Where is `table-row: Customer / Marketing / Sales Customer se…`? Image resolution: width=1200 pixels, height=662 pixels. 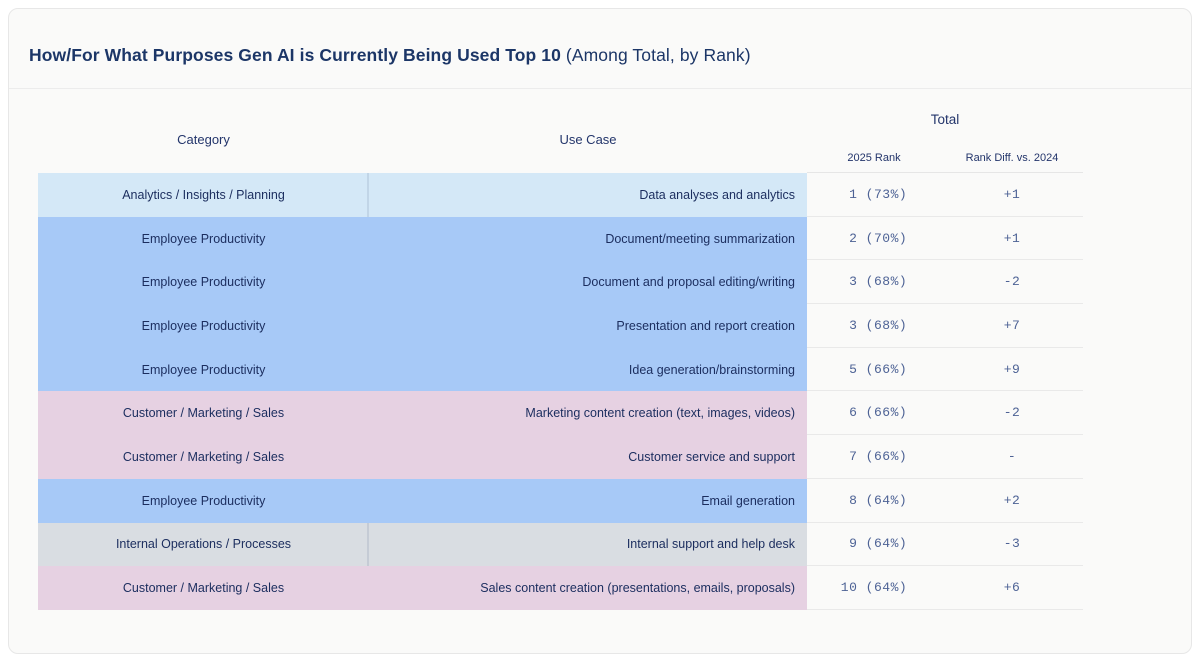
table-row: Customer / Marketing / Sales Customer se… is located at coordinates (560, 457).